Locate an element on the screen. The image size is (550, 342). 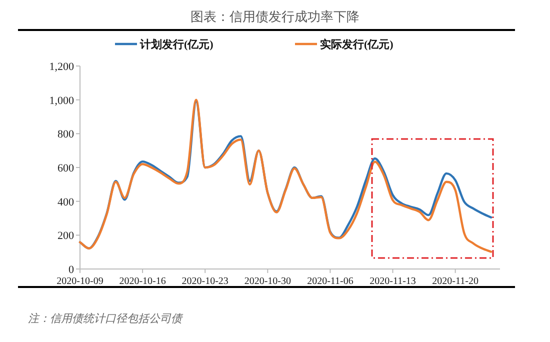
y-tick-label: 200 is located at coordinates (66, 236).